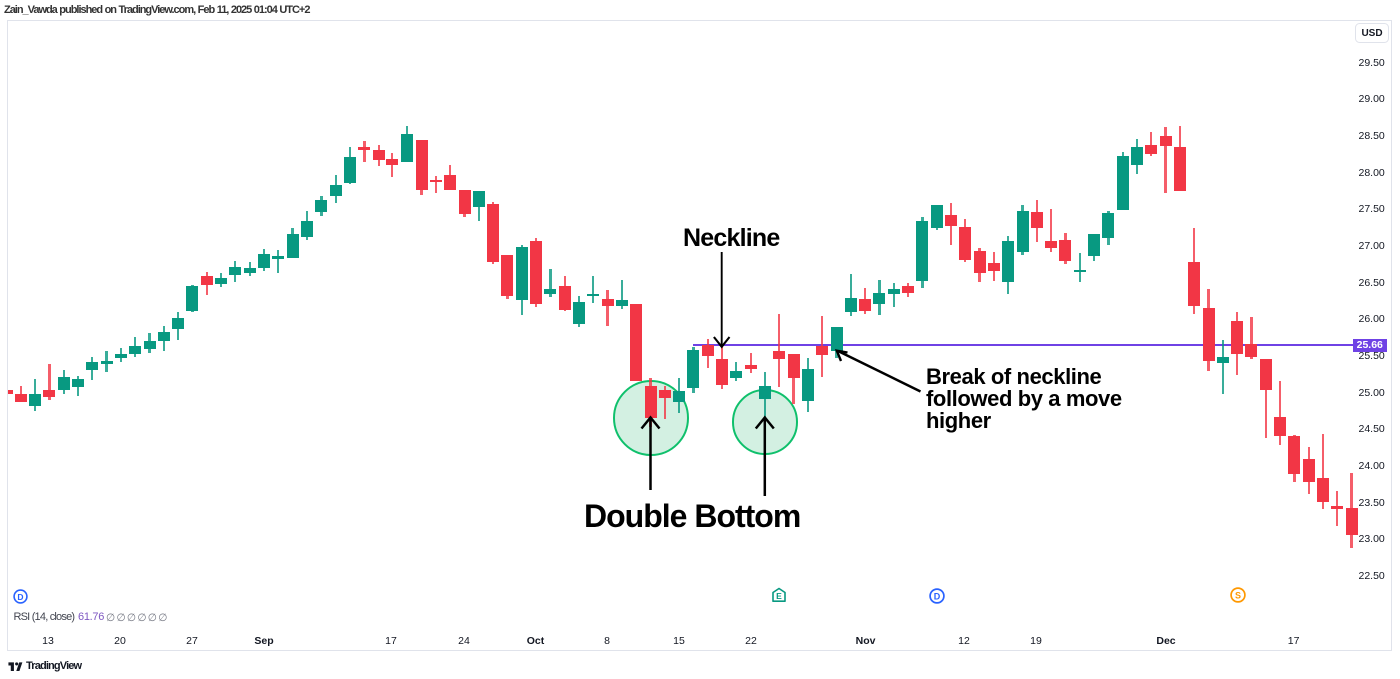 The height and width of the screenshot is (679, 1400). I want to click on svg-text: E, so click(779, 596).